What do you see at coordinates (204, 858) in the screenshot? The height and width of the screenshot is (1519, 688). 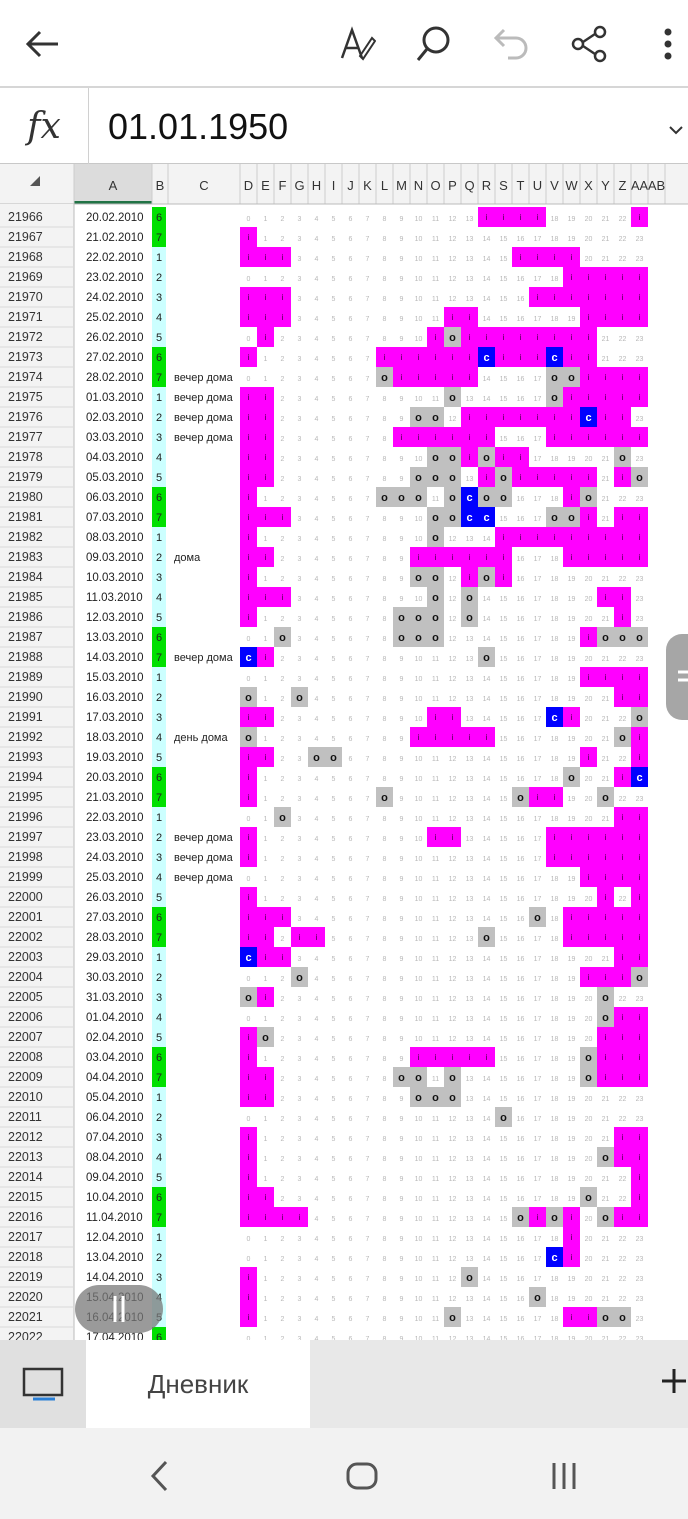 I see `note-cell: вечер дома` at bounding box center [204, 858].